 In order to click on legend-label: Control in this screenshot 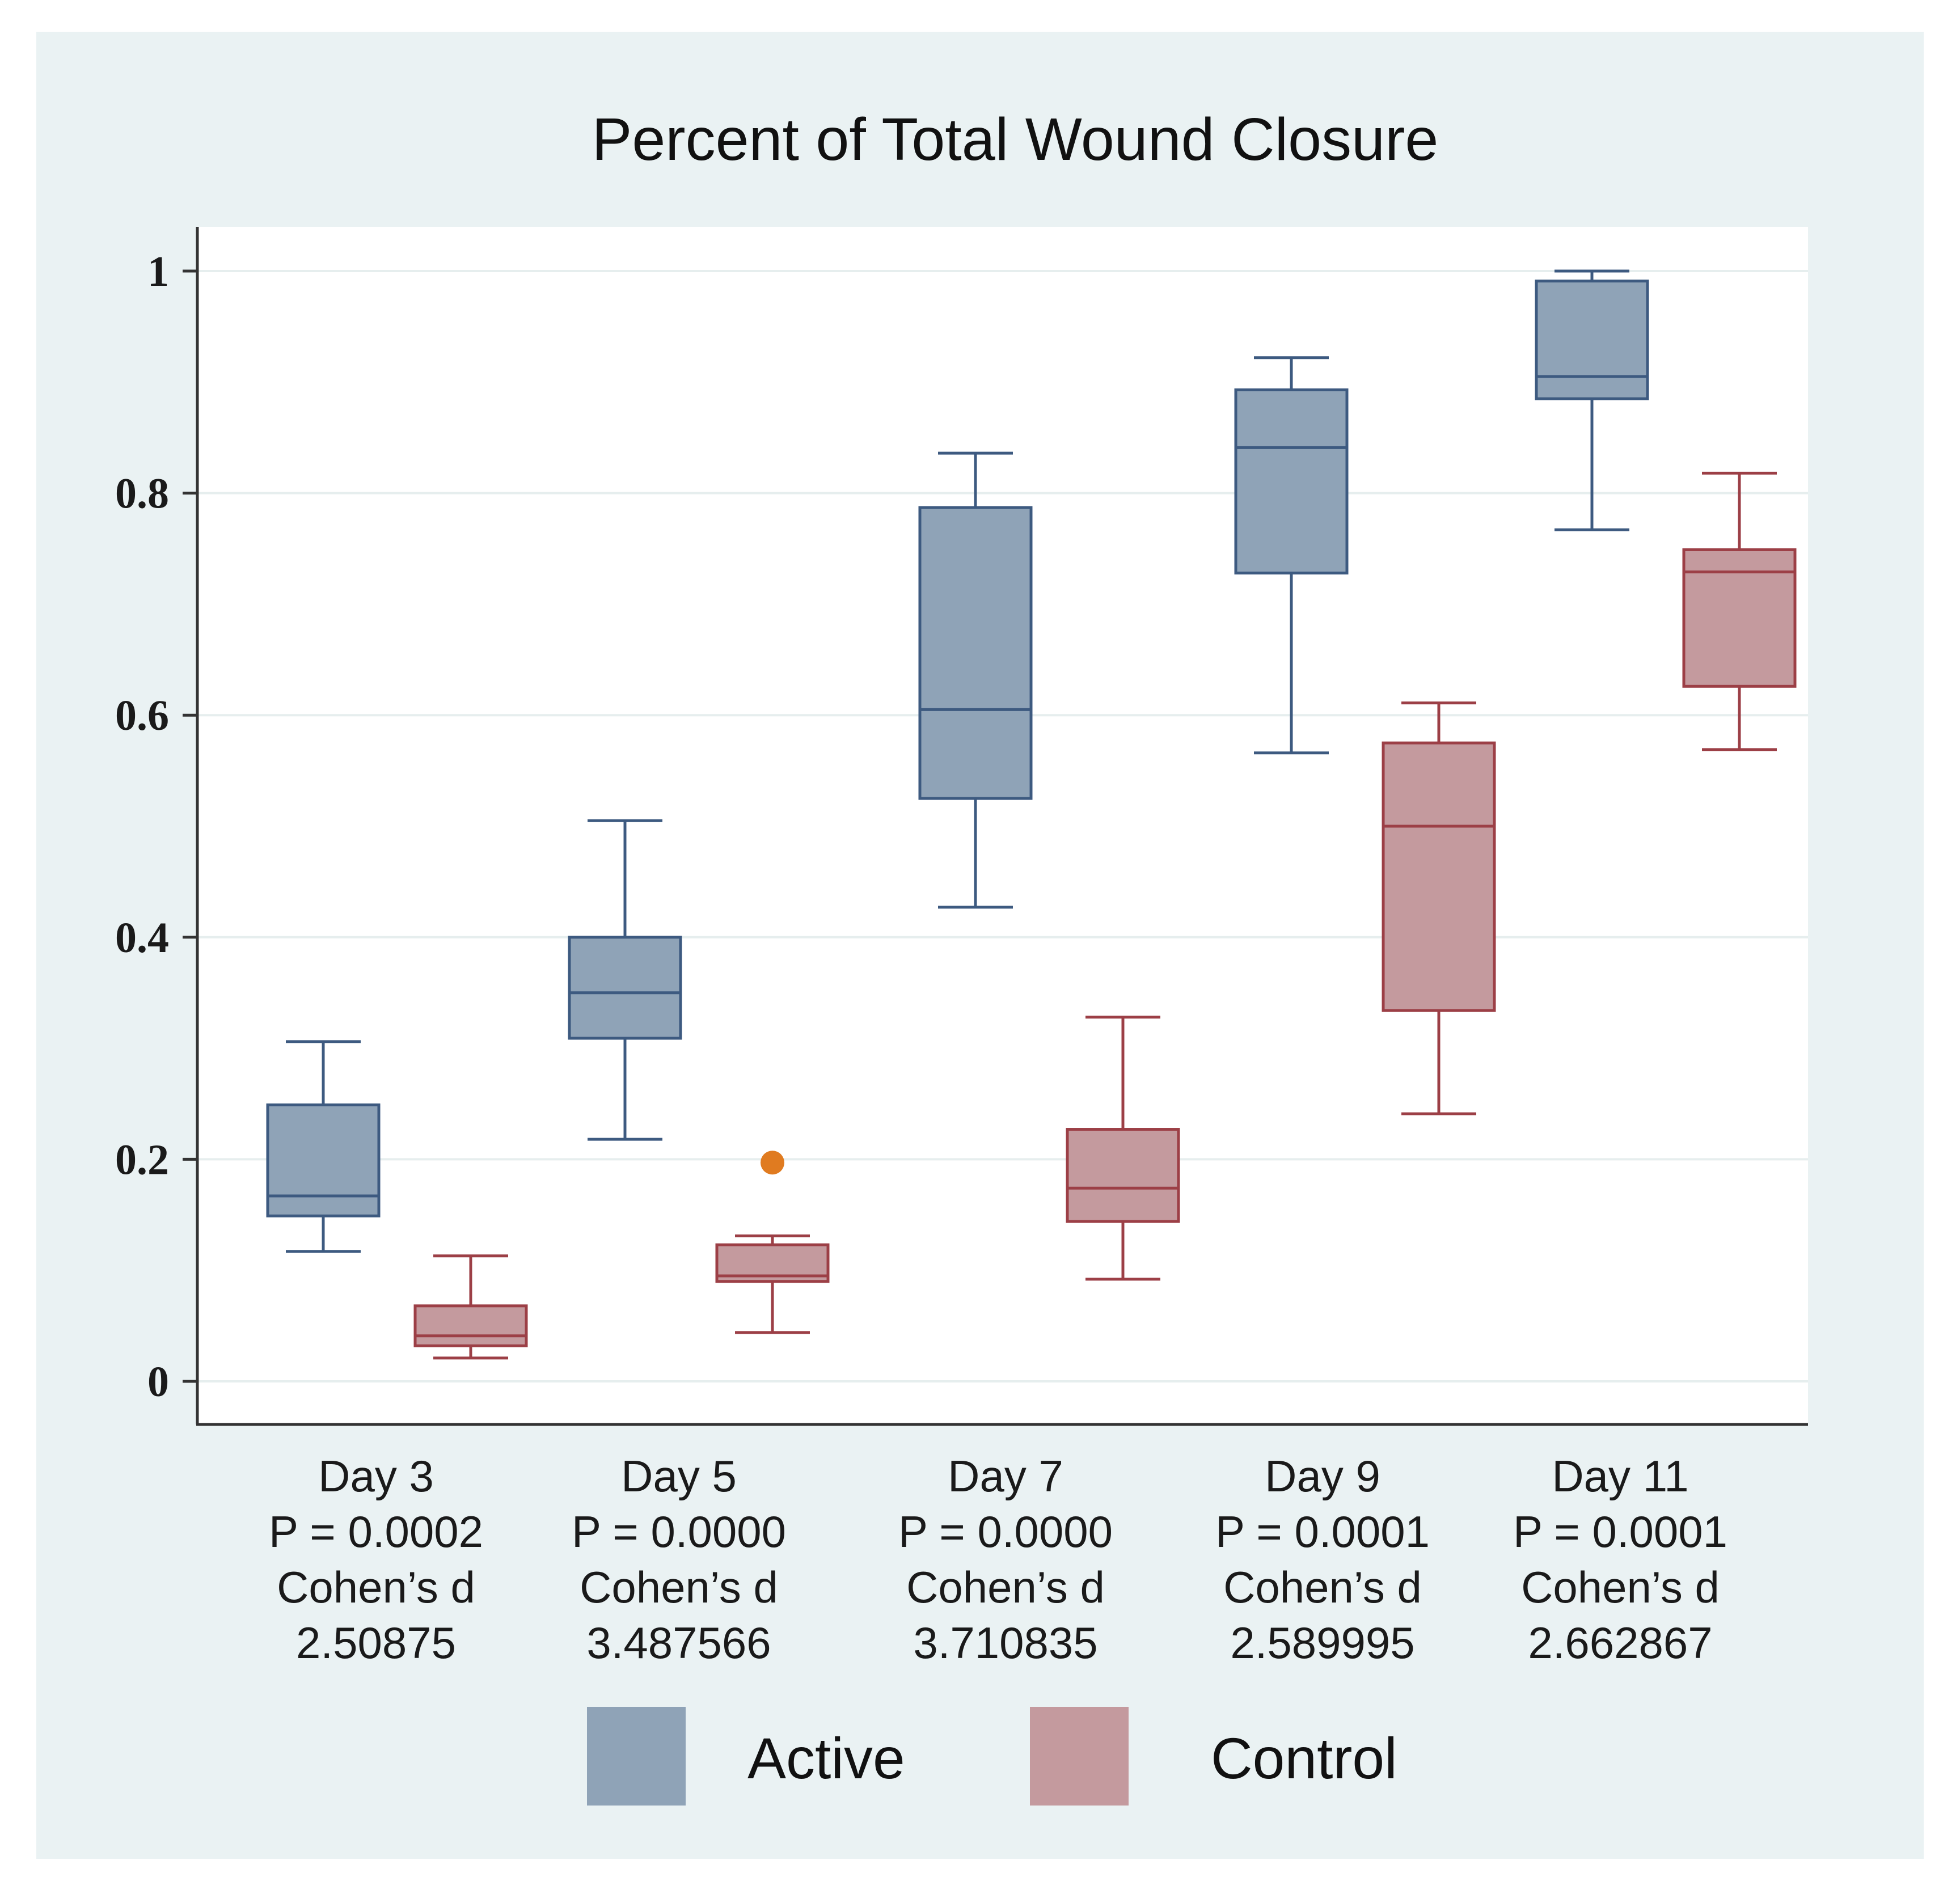, I will do `click(1304, 1758)`.